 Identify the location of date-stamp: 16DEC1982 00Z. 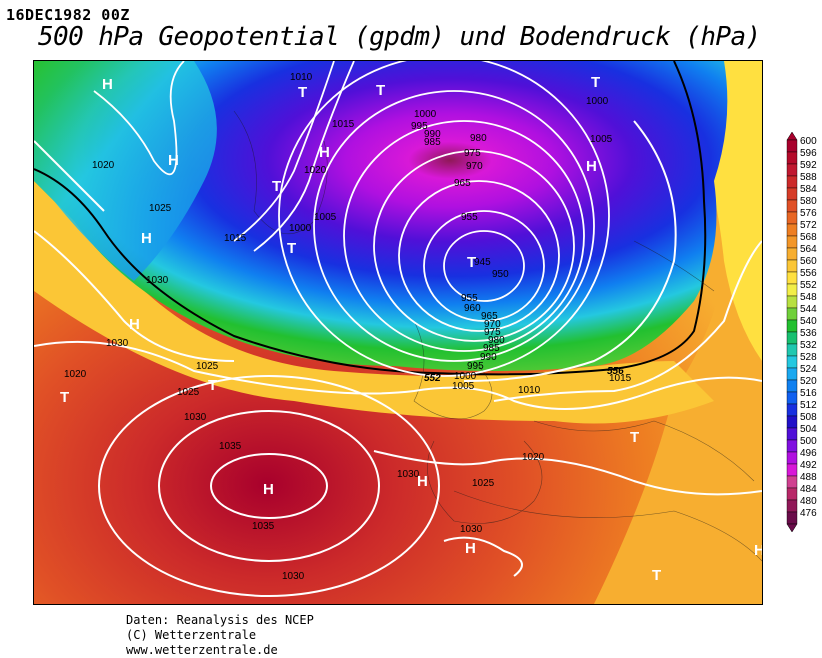
(68, 15).